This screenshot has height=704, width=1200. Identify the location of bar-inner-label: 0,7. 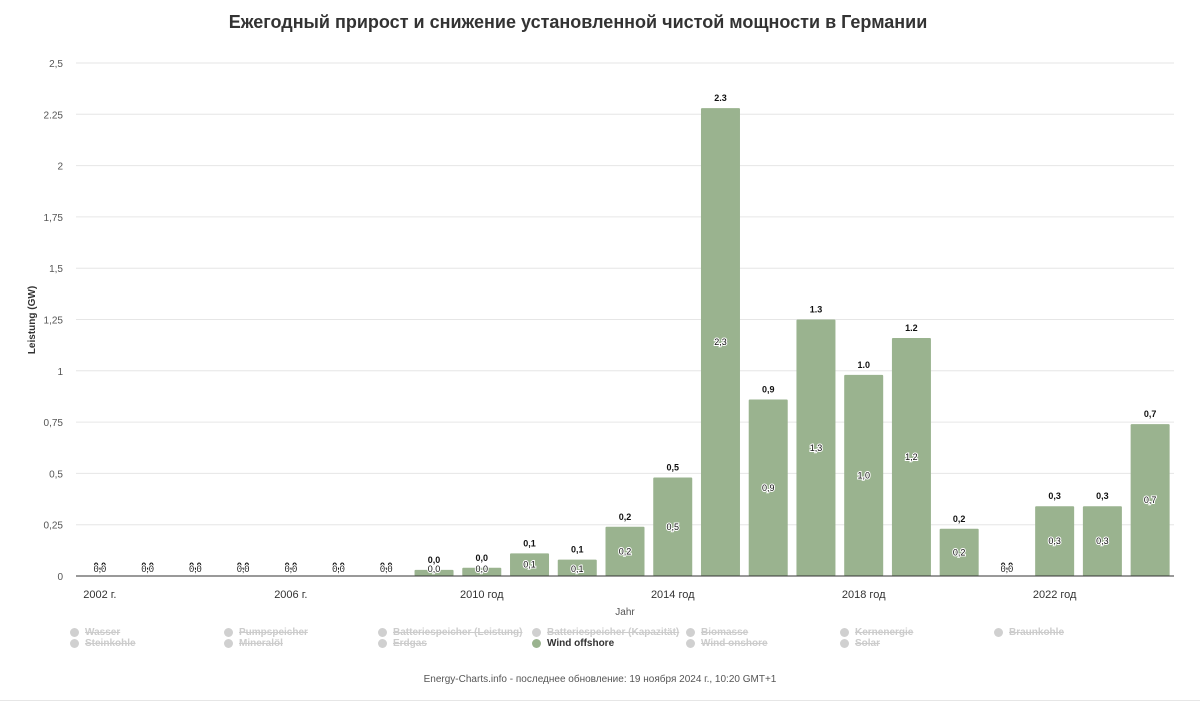
(1150, 500).